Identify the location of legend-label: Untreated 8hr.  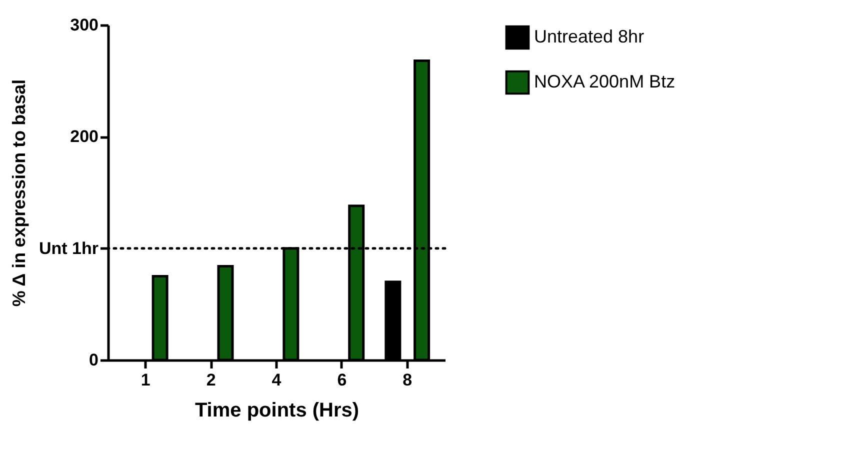
(589, 36).